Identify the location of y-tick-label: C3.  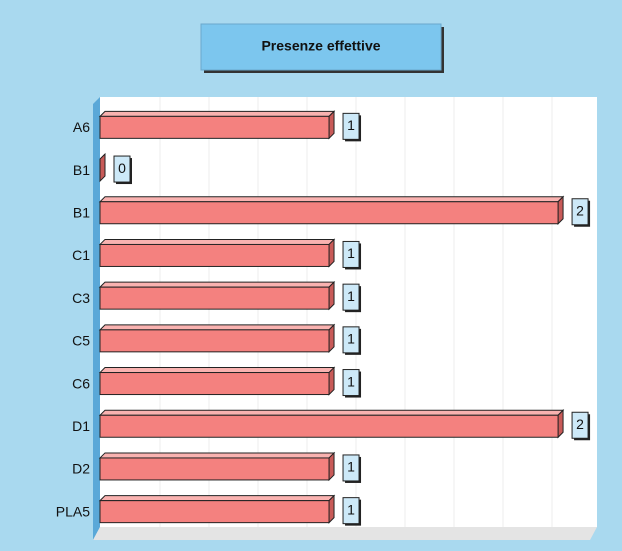
(81, 298).